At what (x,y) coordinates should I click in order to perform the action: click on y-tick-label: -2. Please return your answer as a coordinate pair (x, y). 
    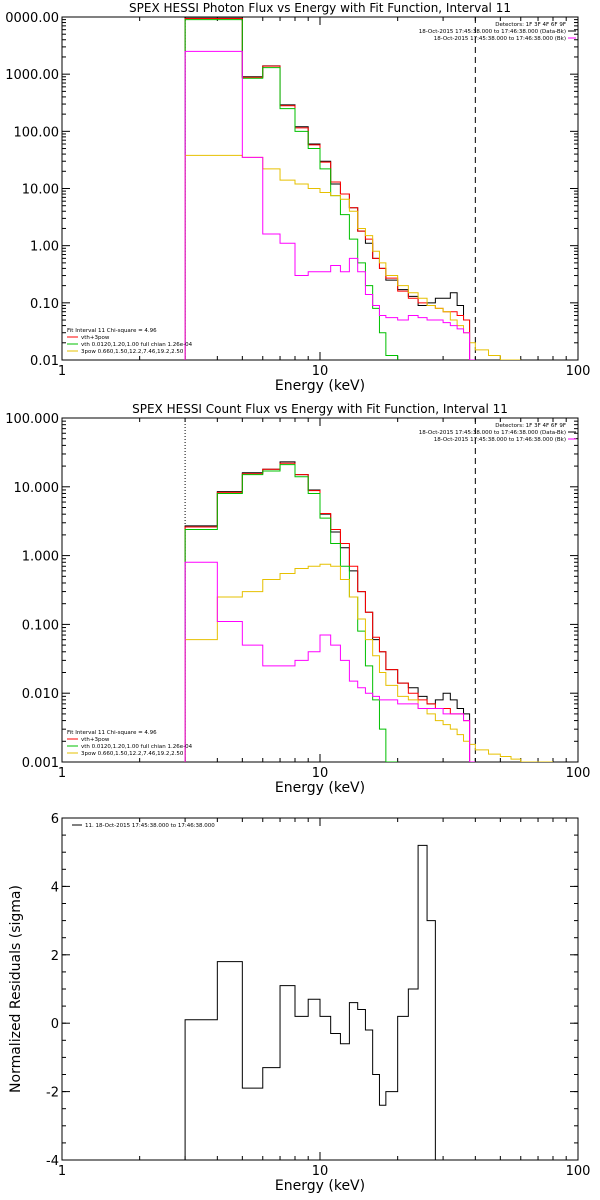
    Looking at the image, I should click on (52, 1093).